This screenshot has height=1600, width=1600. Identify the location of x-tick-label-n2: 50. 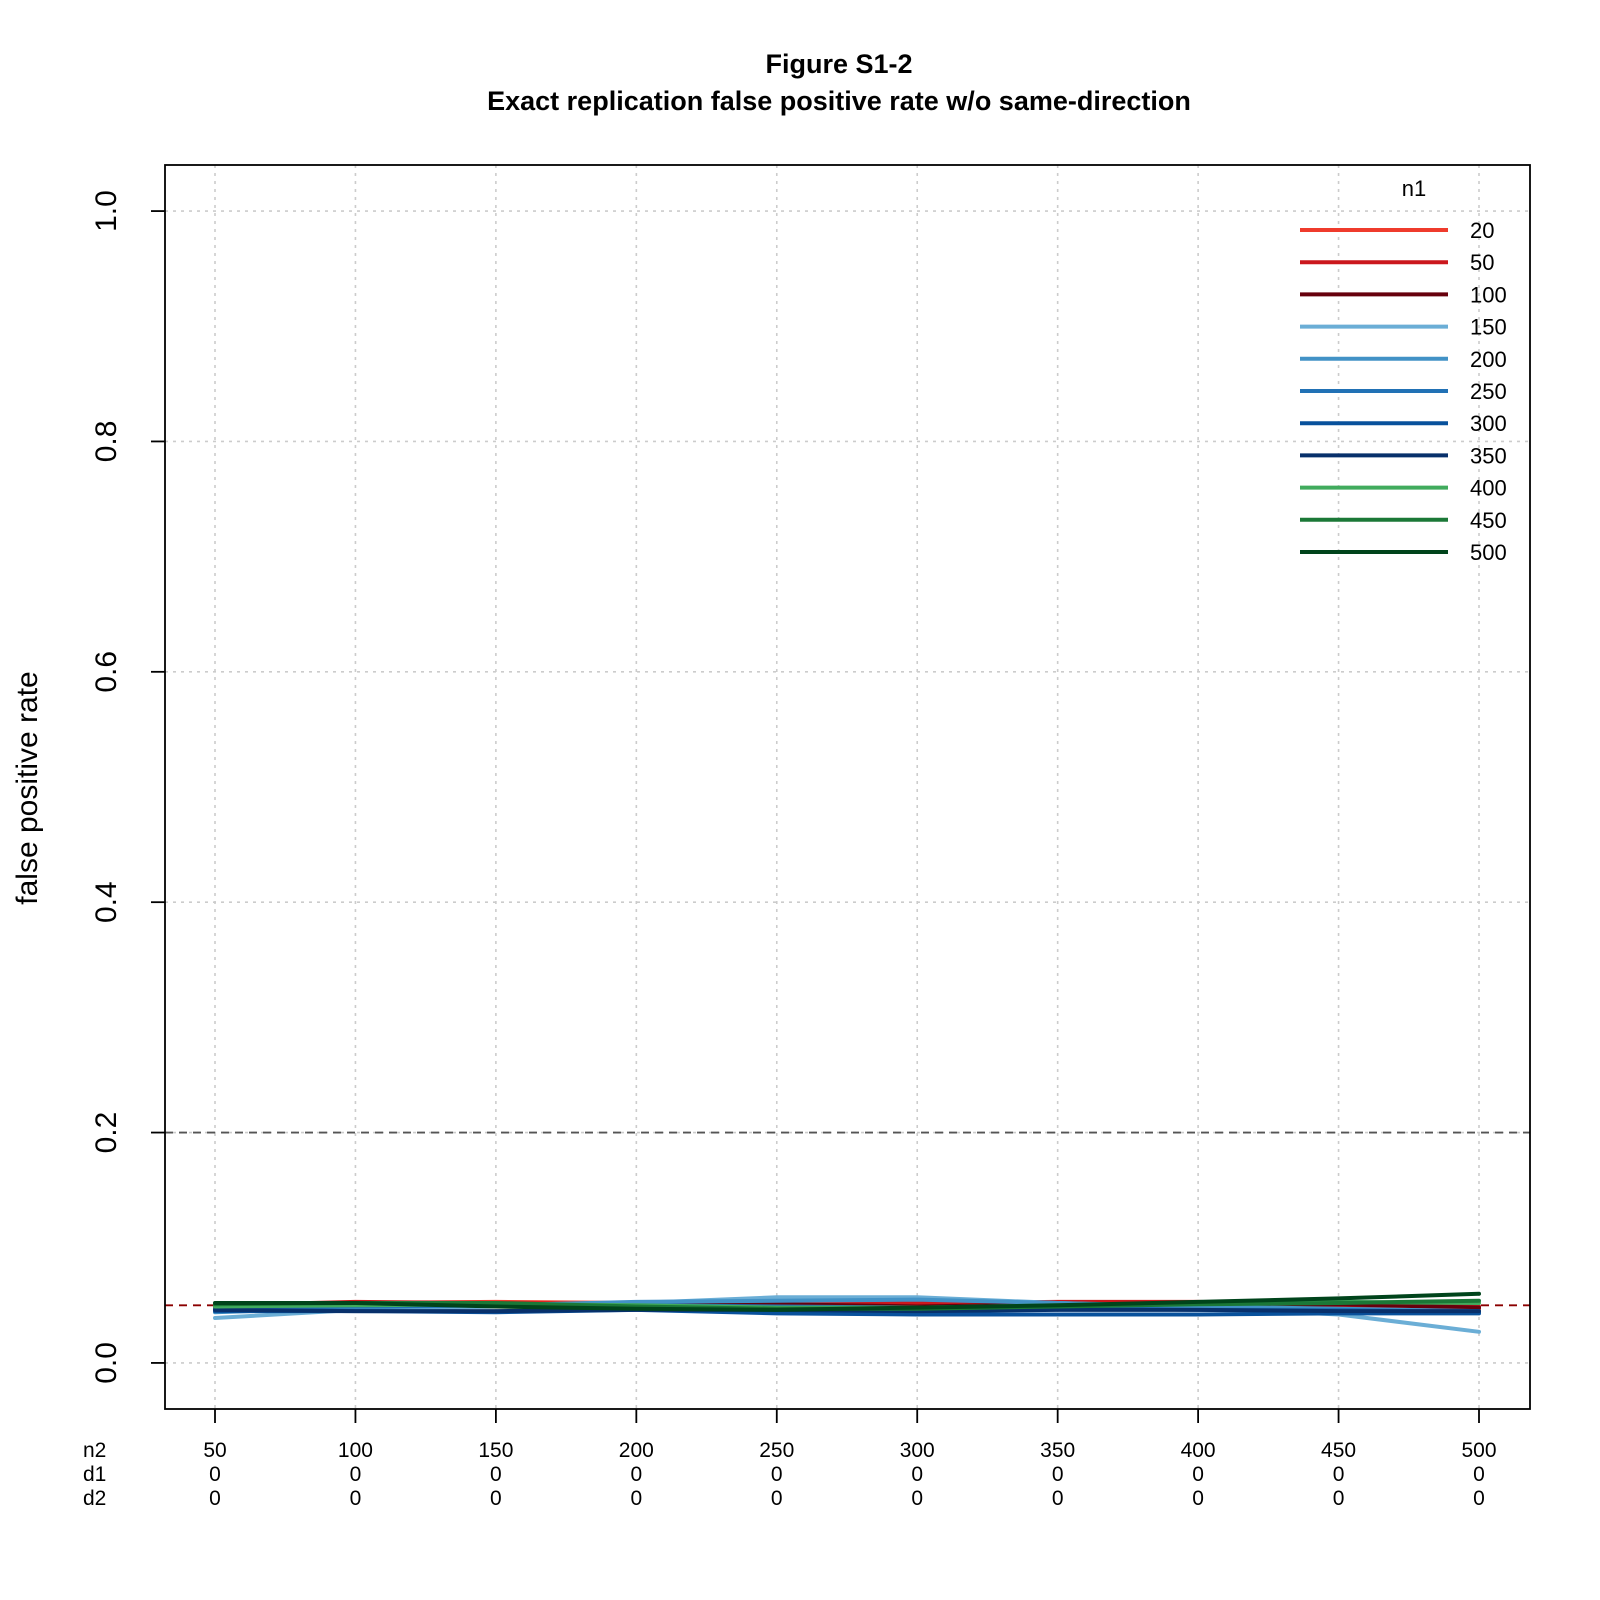
(214, 1450).